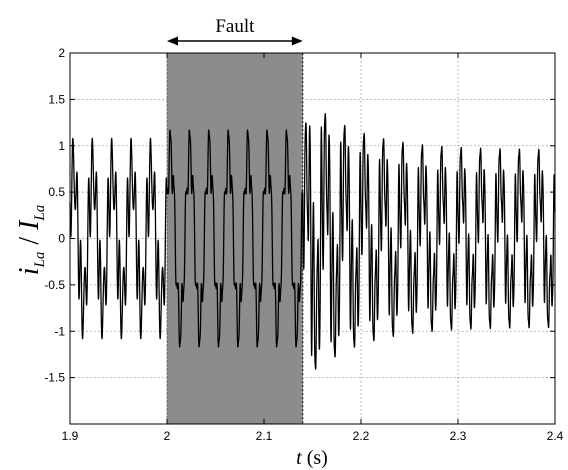 Image resolution: width=568 pixels, height=470 pixels. I want to click on x-tick-label: 2.4, so click(555, 436).